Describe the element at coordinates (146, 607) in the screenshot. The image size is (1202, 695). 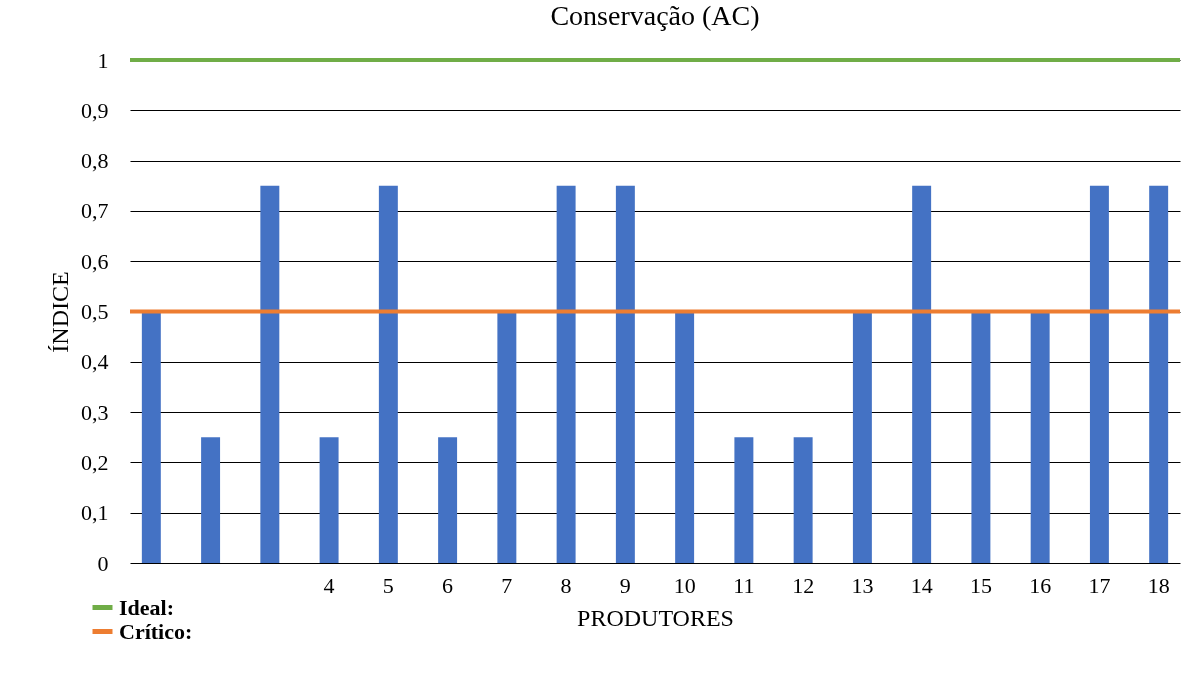
I see `legend-label: Ideal:` at that location.